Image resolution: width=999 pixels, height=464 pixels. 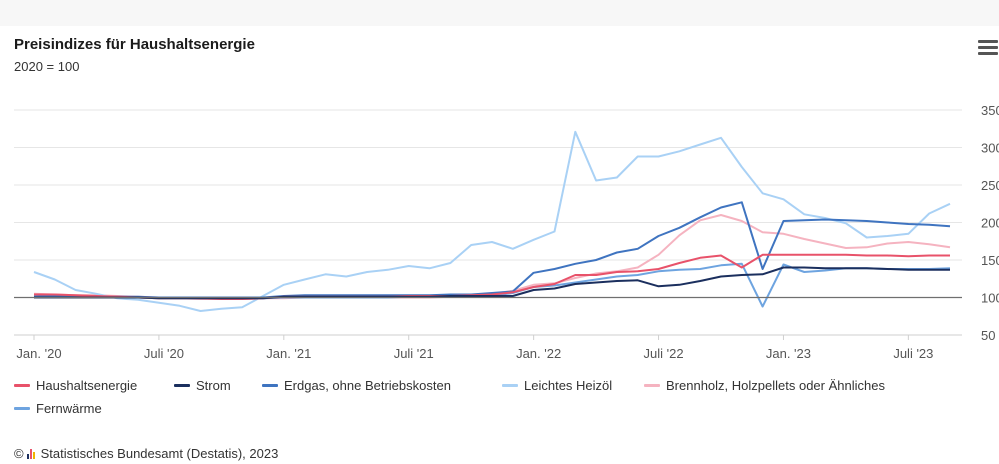 I want to click on legend-item: Leichtes Heizöl, so click(x=557, y=385).